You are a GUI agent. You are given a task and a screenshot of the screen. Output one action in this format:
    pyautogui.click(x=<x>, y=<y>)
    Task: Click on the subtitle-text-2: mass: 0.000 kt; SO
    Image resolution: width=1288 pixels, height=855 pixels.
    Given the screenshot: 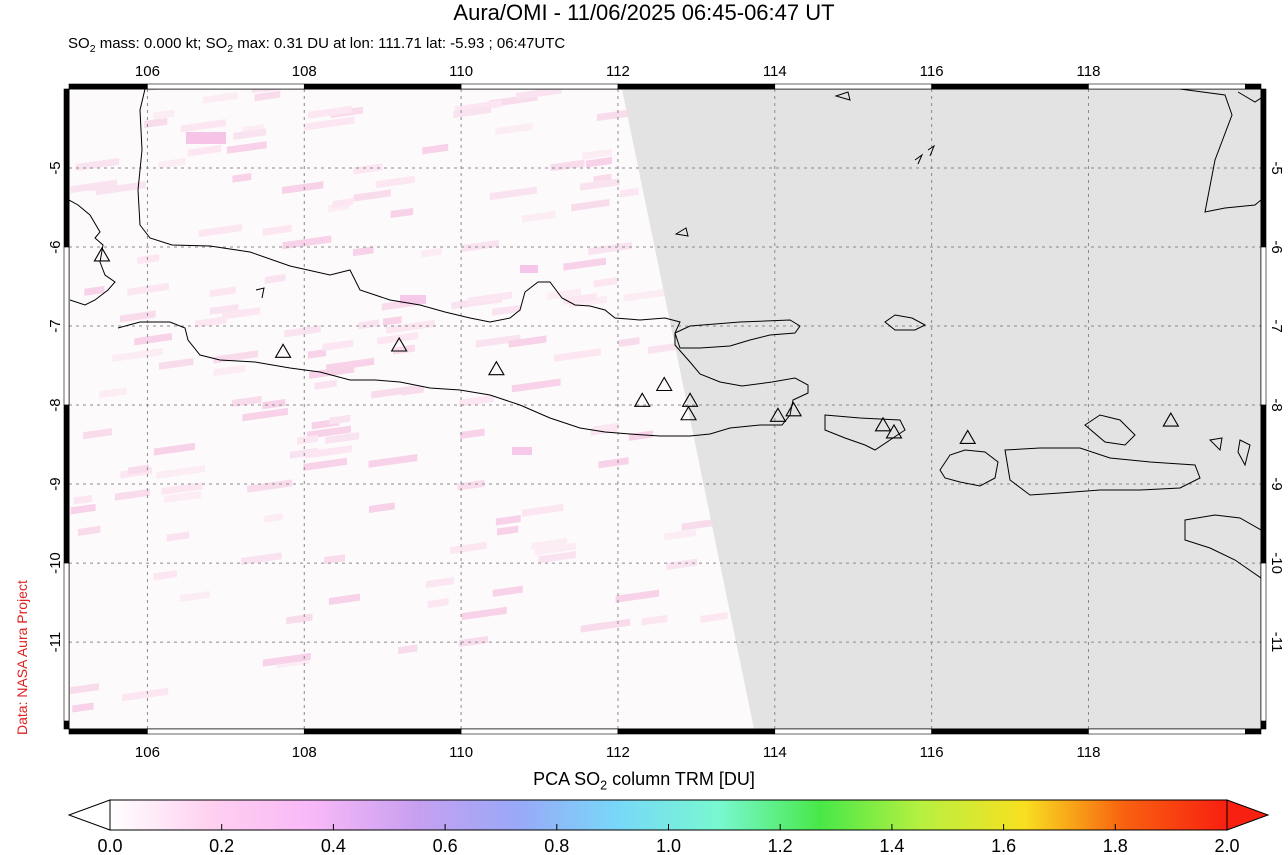 What is the action you would take?
    pyautogui.click(x=161, y=43)
    